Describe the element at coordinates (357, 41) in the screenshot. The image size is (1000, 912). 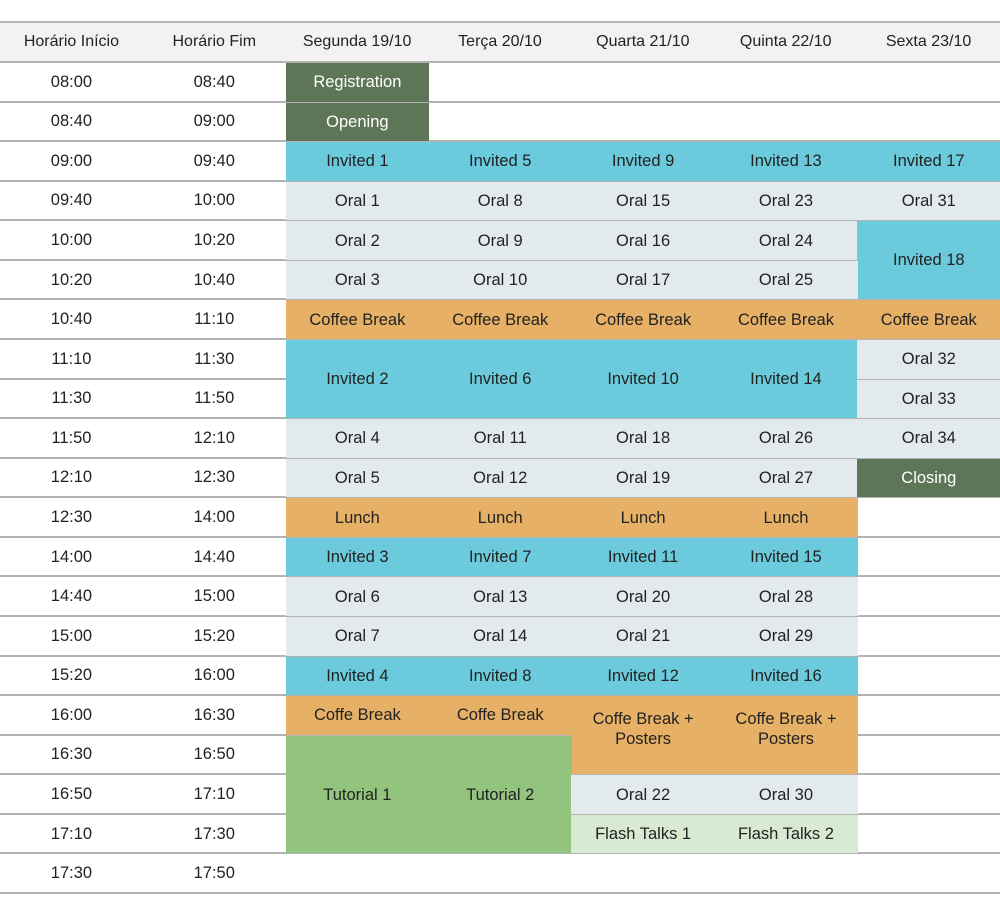
I see `column-header: Segunda 19/10` at that location.